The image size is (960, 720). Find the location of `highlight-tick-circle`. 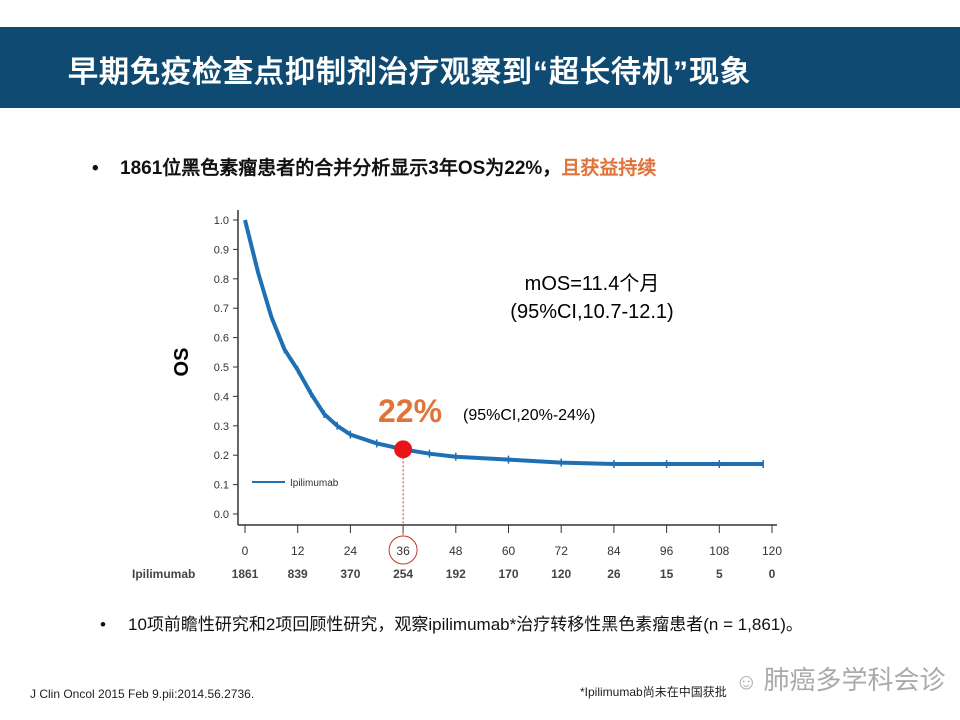

highlight-tick-circle is located at coordinates (403, 550).